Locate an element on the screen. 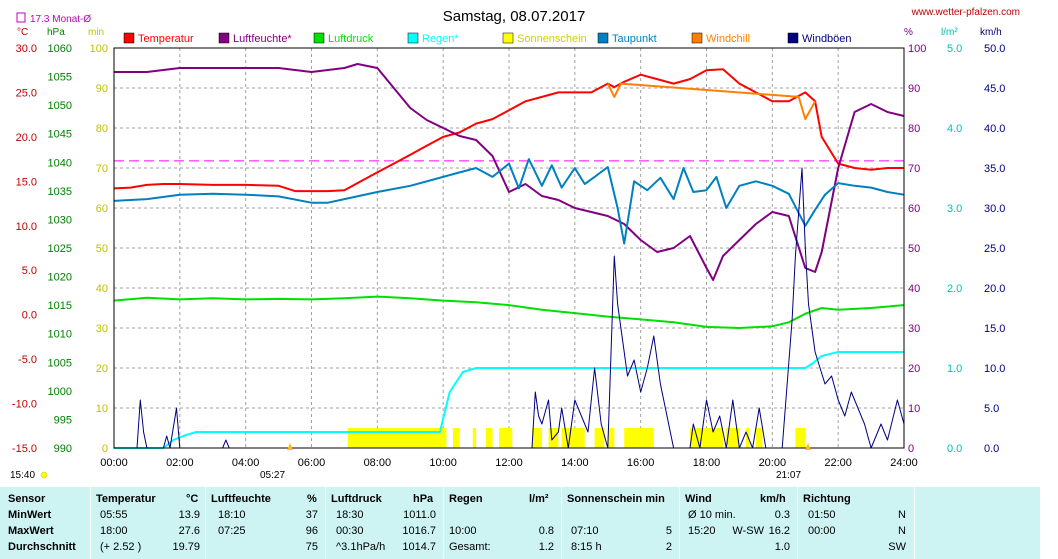 Image resolution: width=1058 pixels, height=559 pixels. temp-tick-label: 30.0 is located at coordinates (26, 49).